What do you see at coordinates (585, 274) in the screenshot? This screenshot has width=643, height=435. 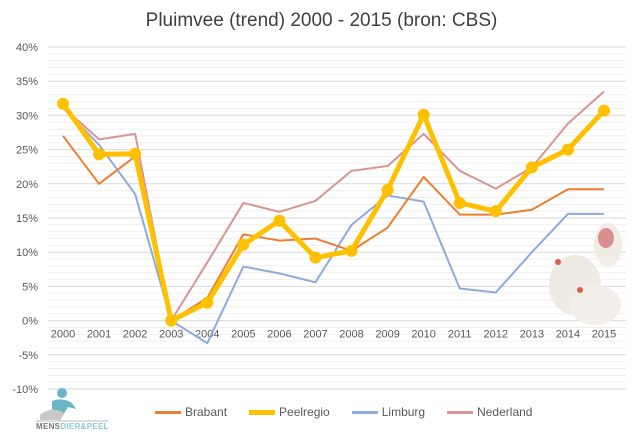 I see `poultry-illustration` at bounding box center [585, 274].